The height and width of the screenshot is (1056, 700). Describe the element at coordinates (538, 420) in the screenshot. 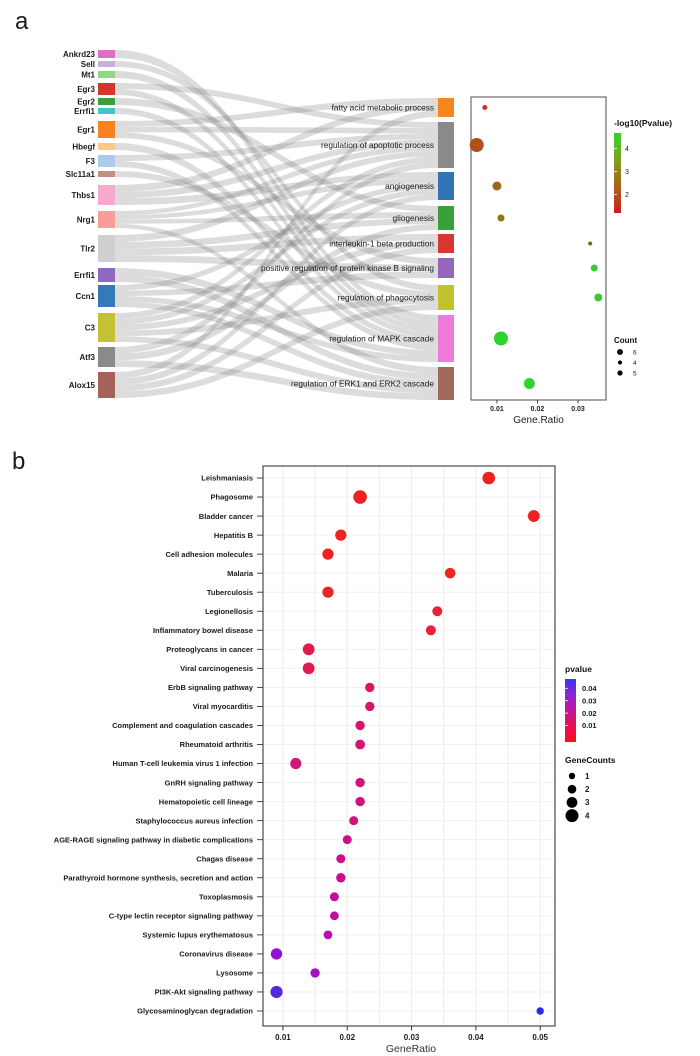

I see `panel-a-x-axis-title: Gene.Ratio` at that location.